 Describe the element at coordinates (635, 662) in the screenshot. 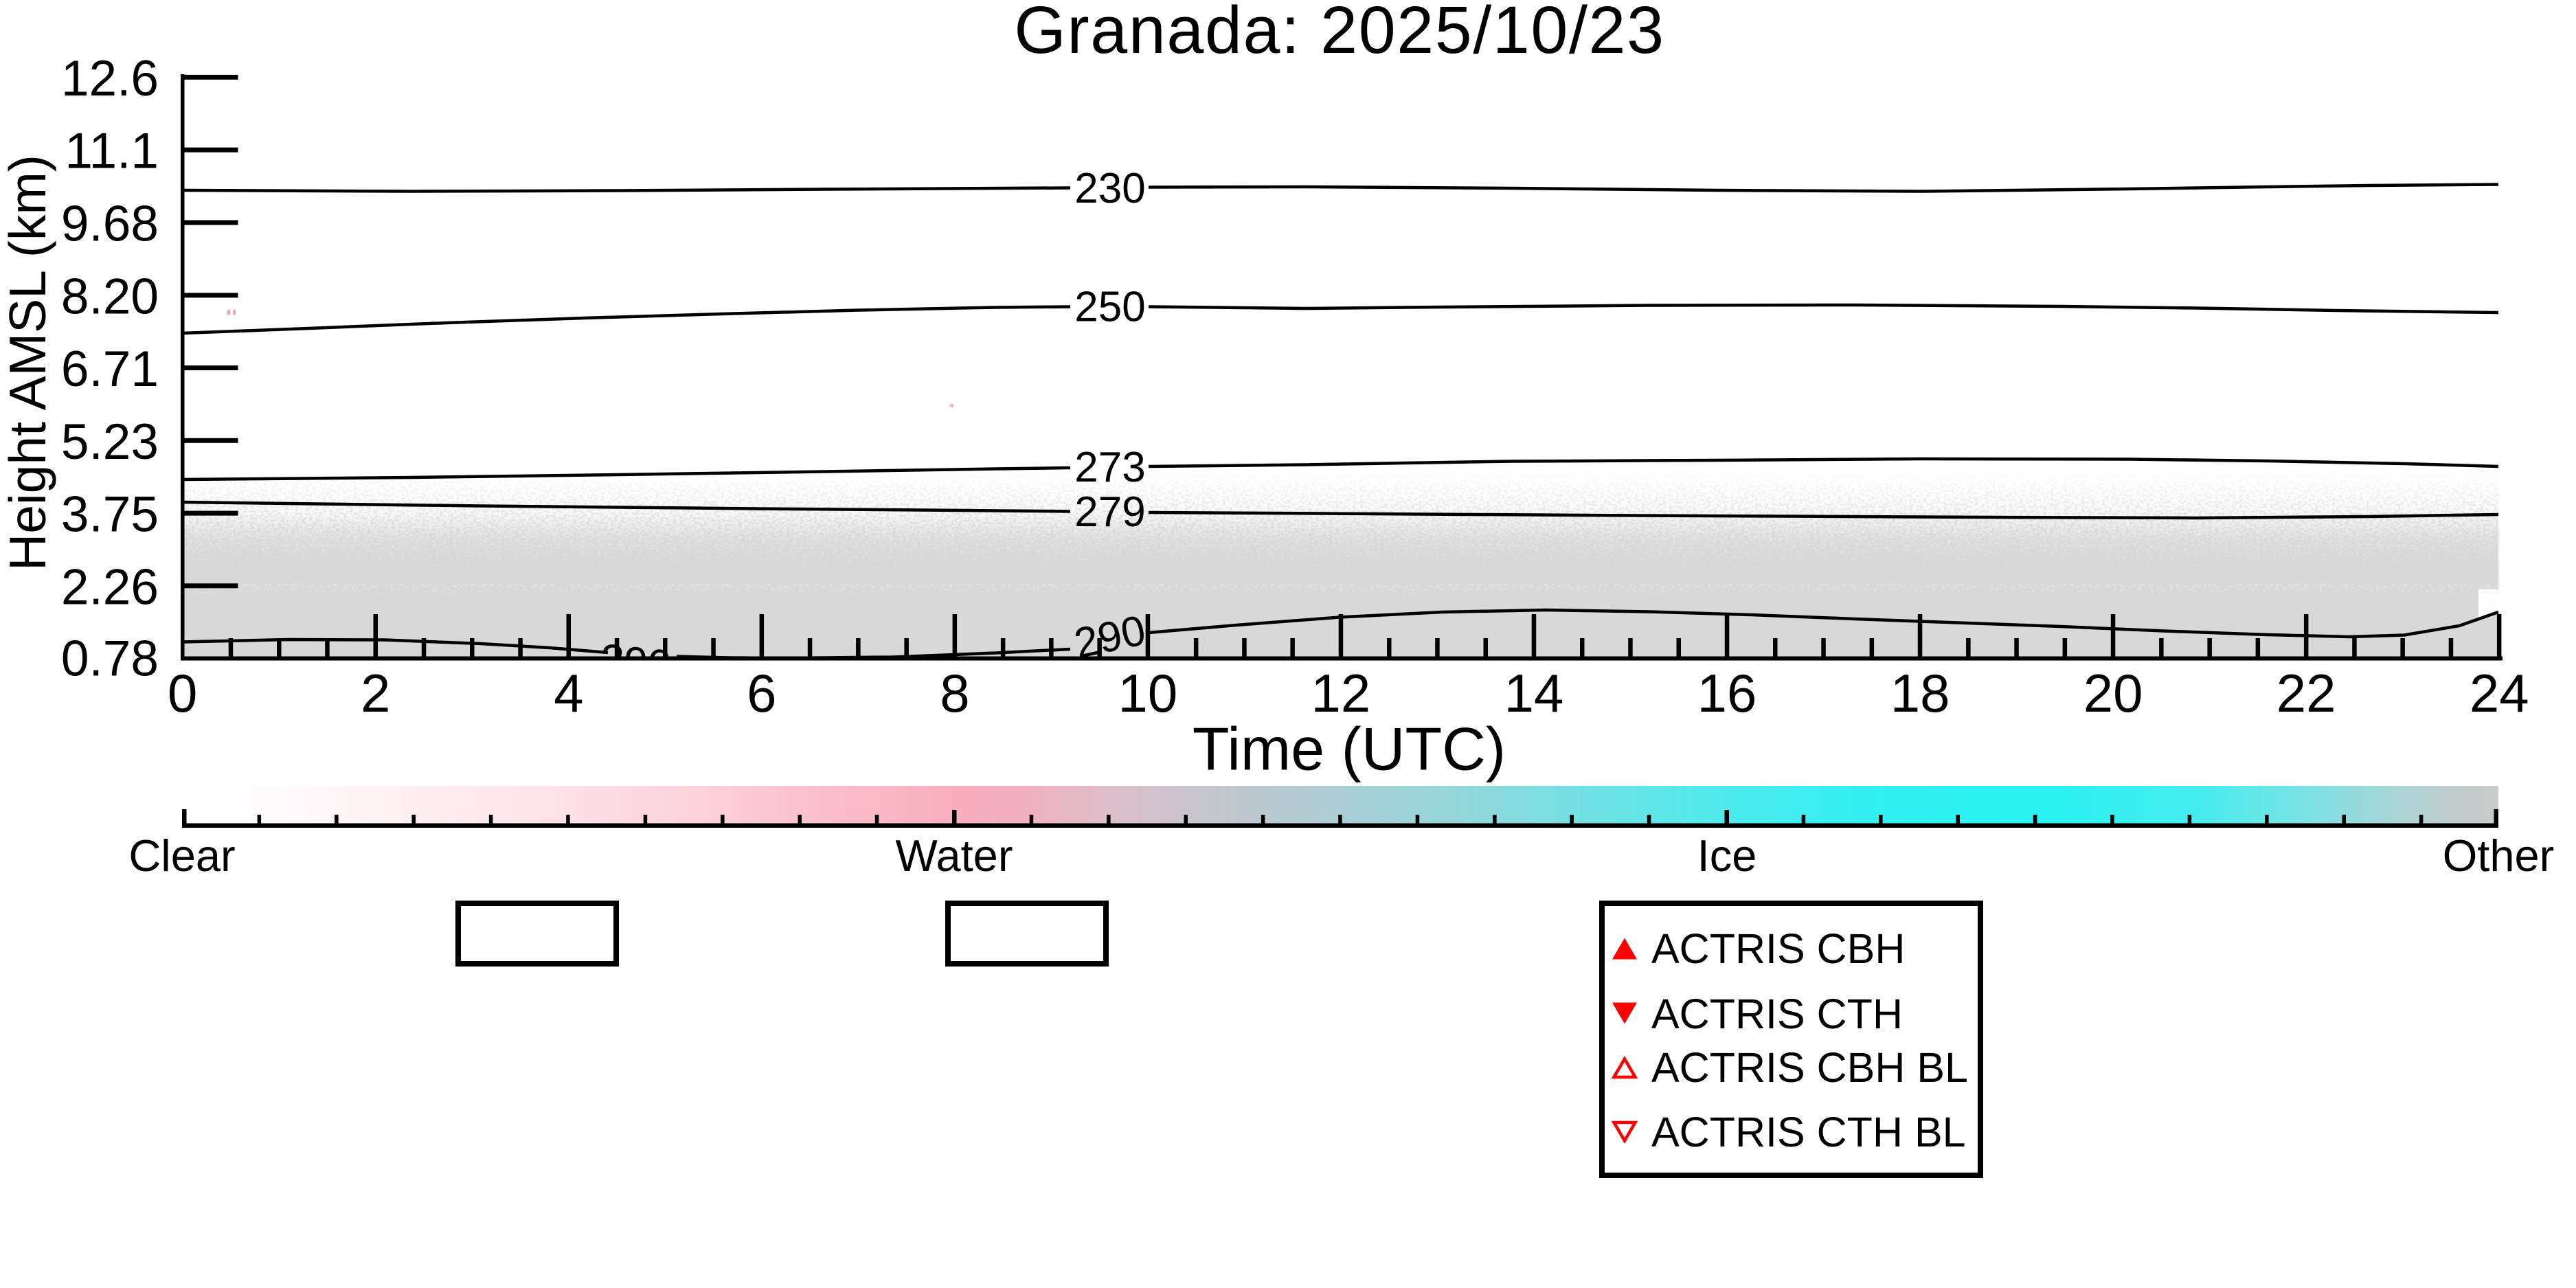

I see `svg-text: 290` at that location.